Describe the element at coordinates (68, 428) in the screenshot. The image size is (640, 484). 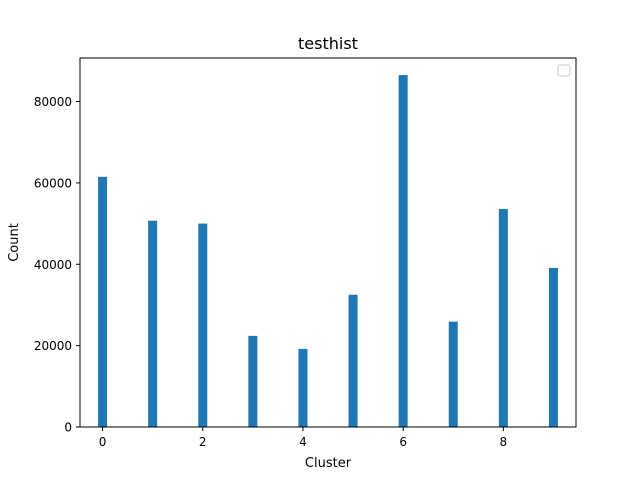
I see `y-tick-label: 0` at that location.